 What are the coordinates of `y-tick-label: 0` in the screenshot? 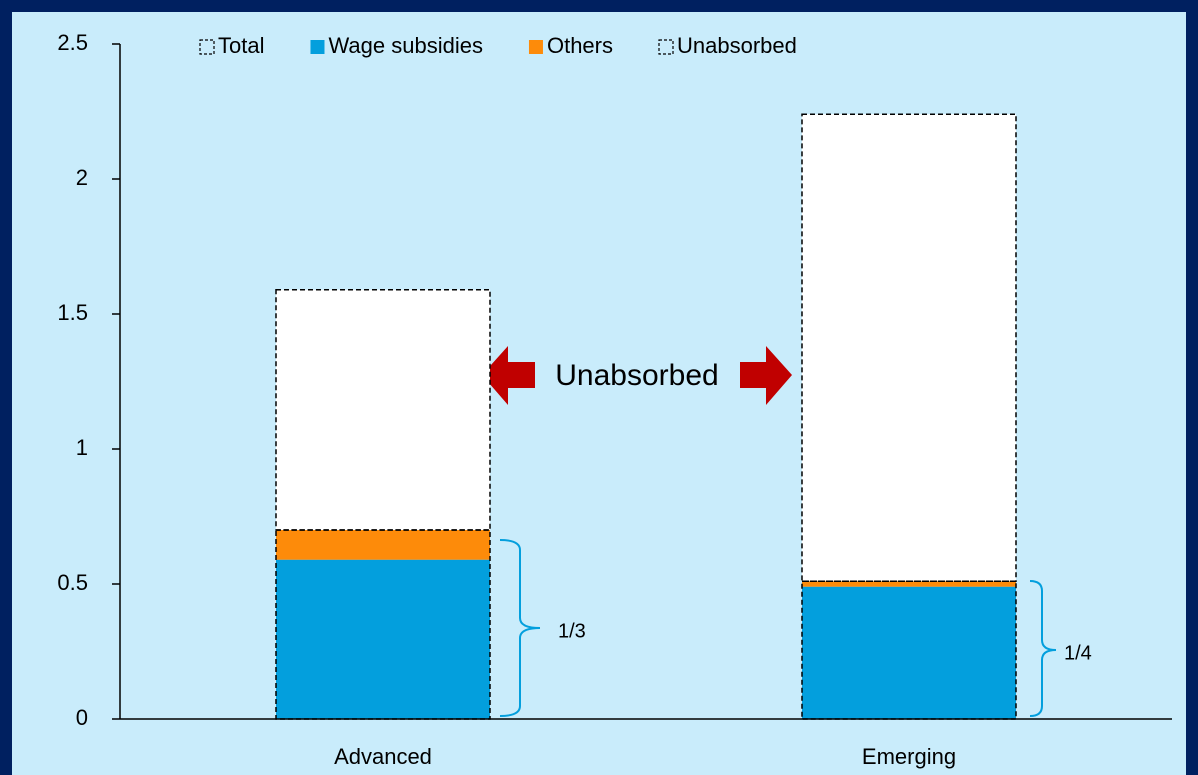 It's located at (82, 717).